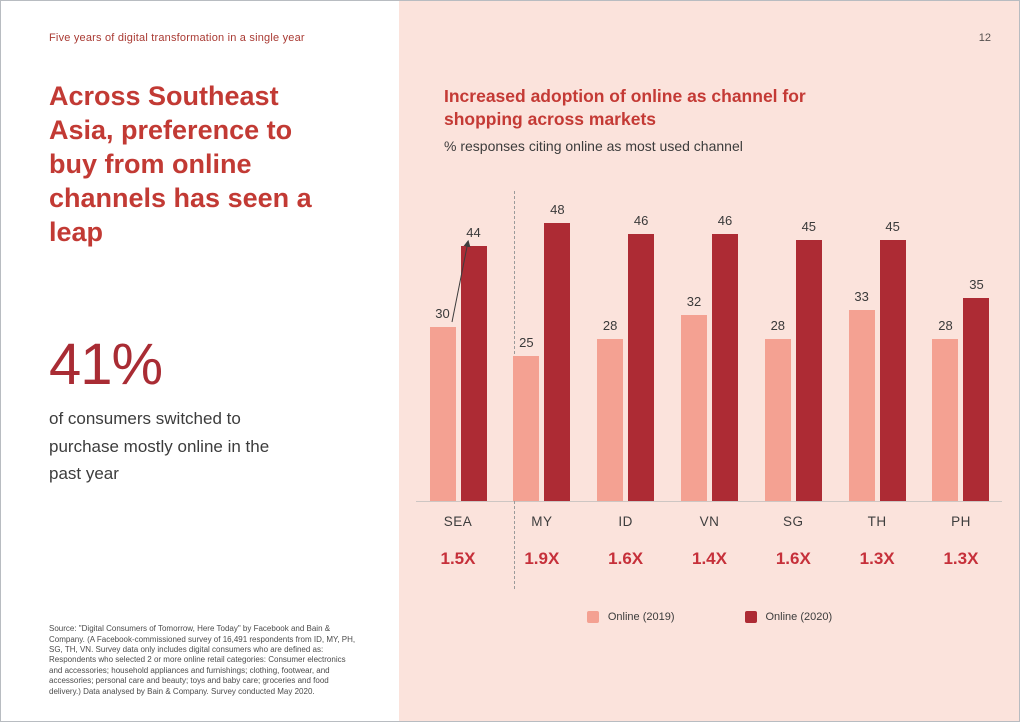 The width and height of the screenshot is (1020, 722). What do you see at coordinates (542, 521) in the screenshot?
I see `category-label: MY` at bounding box center [542, 521].